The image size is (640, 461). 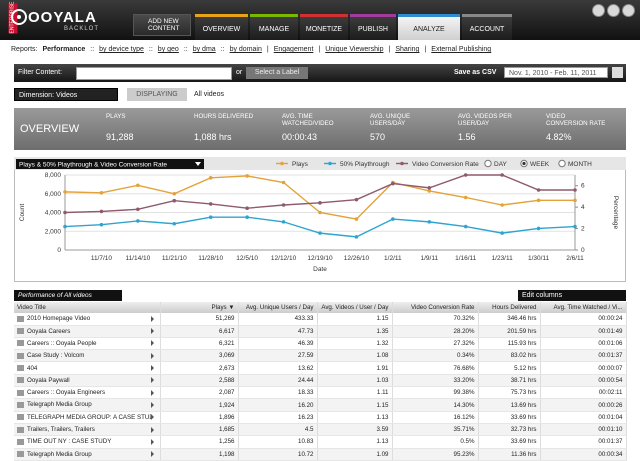 What do you see at coordinates (583, 344) in the screenshot?
I see `cell: 00:01:06` at bounding box center [583, 344].